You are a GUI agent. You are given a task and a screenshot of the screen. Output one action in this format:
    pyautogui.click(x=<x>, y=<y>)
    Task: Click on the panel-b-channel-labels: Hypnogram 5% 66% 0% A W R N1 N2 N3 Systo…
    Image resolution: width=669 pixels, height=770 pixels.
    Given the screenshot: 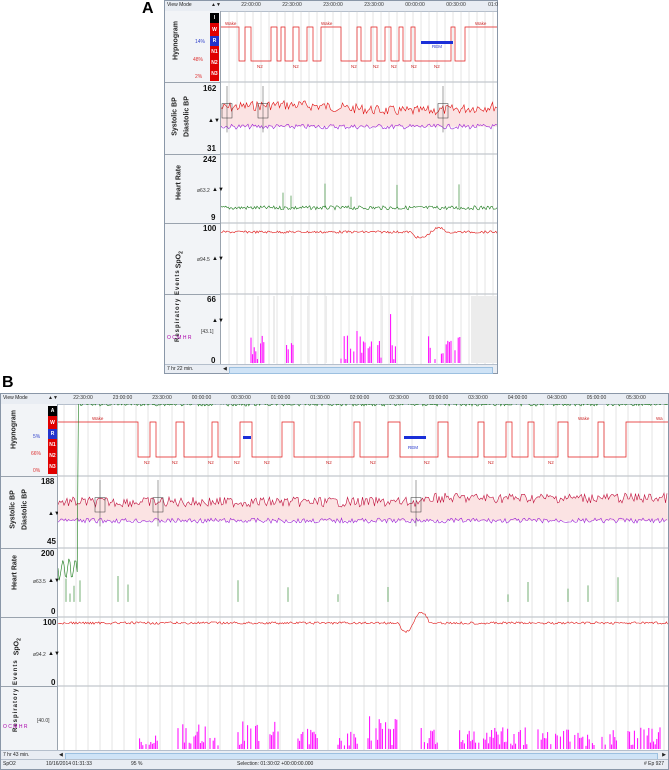 What is the action you would take?
    pyautogui.click(x=30, y=577)
    